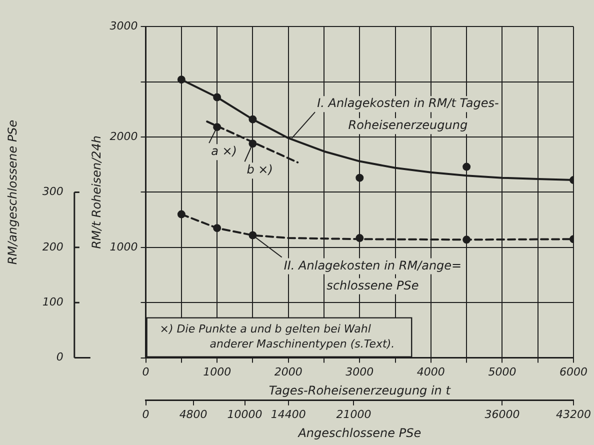 Image resolution: width=594 pixels, height=445 pixels. Describe the element at coordinates (60, 357) in the screenshot. I see `y2-tick-label: 0` at that location.